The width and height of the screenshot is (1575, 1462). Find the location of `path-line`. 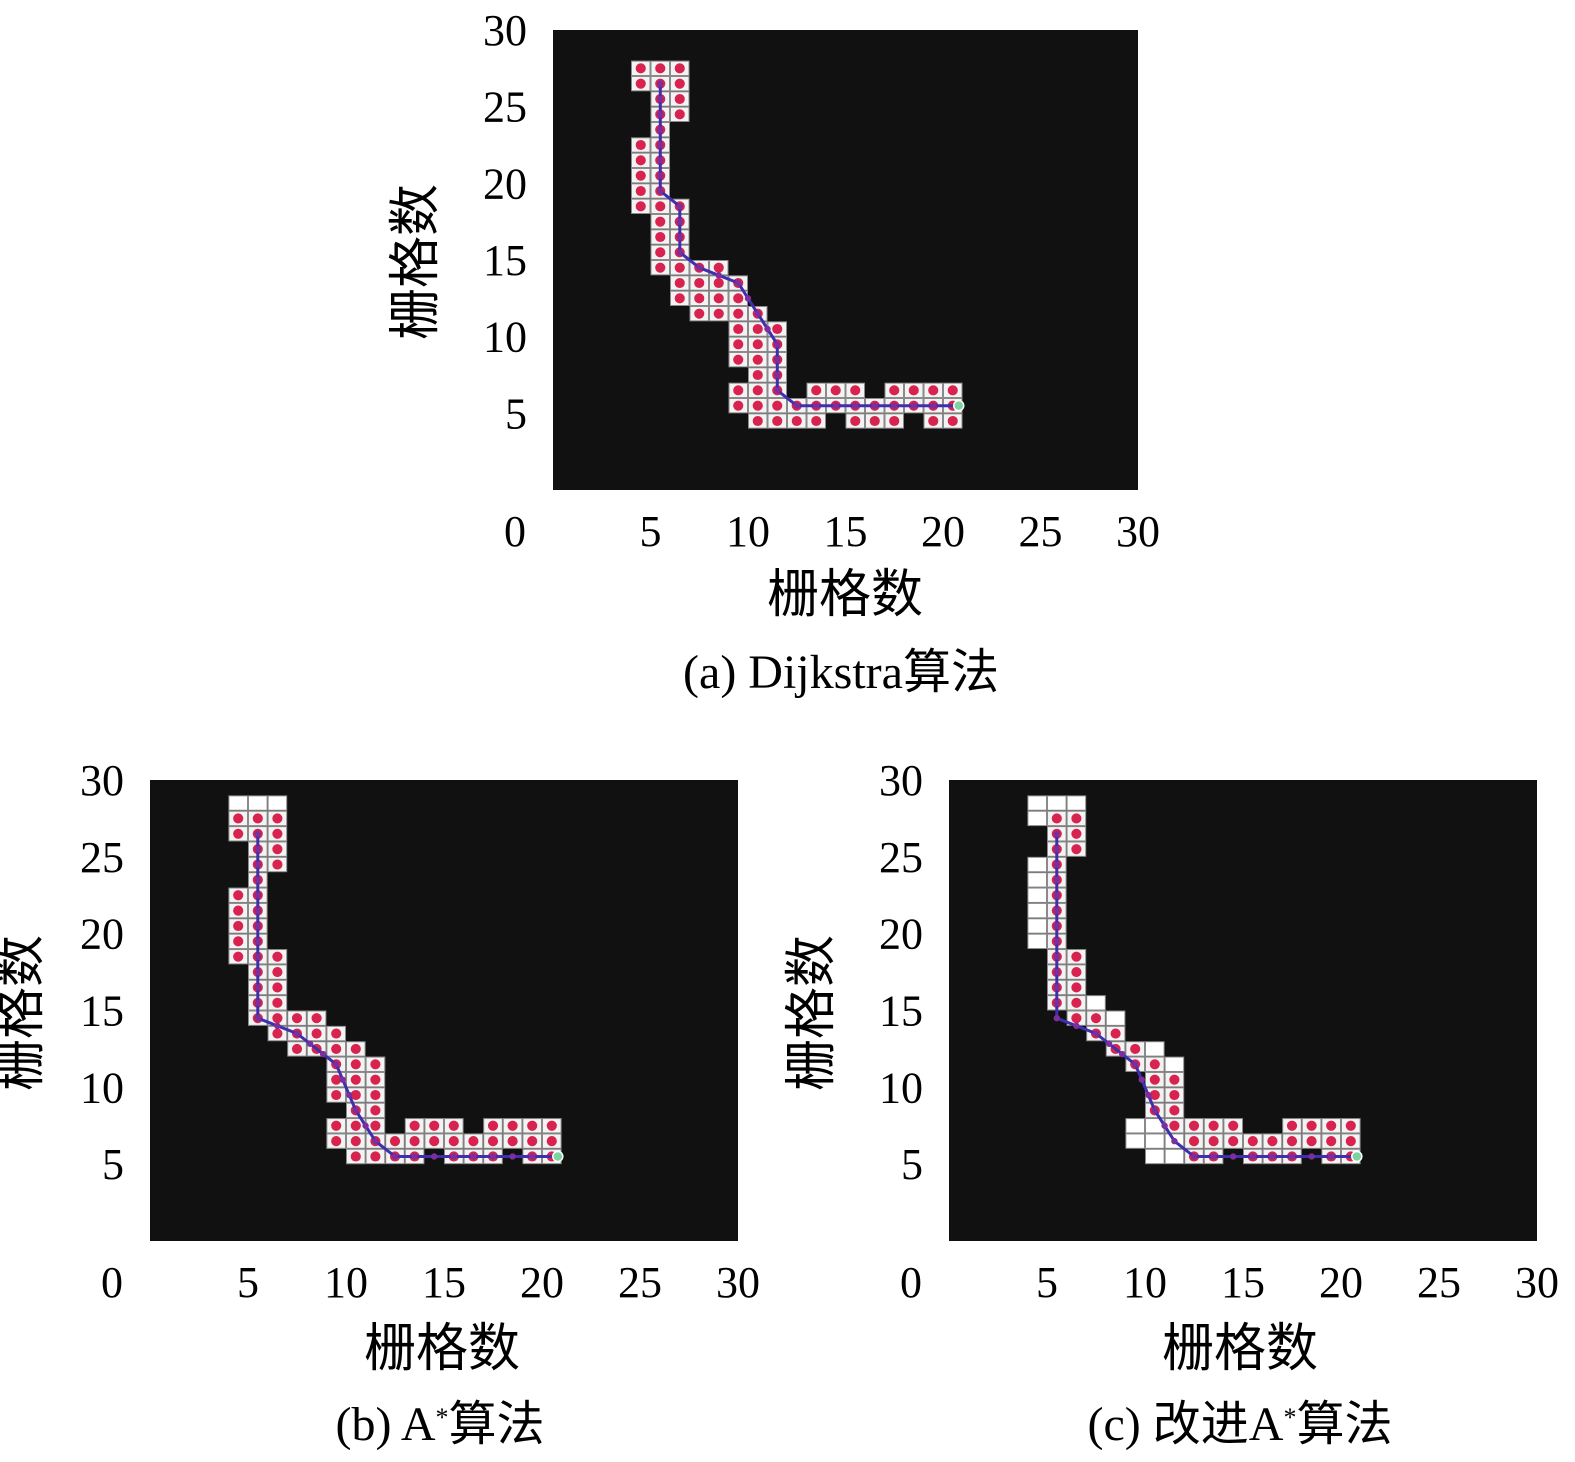

path-line is located at coordinates (1204, 995).